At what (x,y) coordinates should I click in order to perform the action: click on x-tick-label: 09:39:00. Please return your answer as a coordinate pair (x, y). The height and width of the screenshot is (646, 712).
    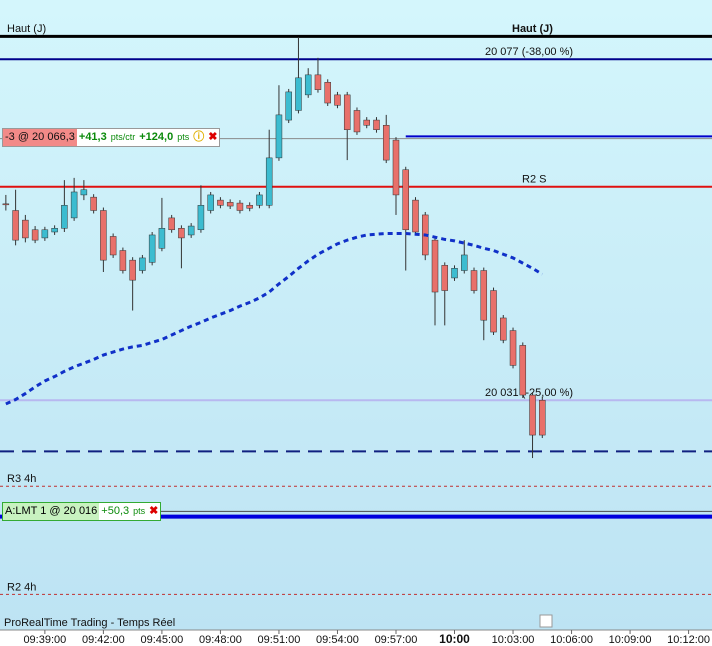
    Looking at the image, I should click on (44, 640).